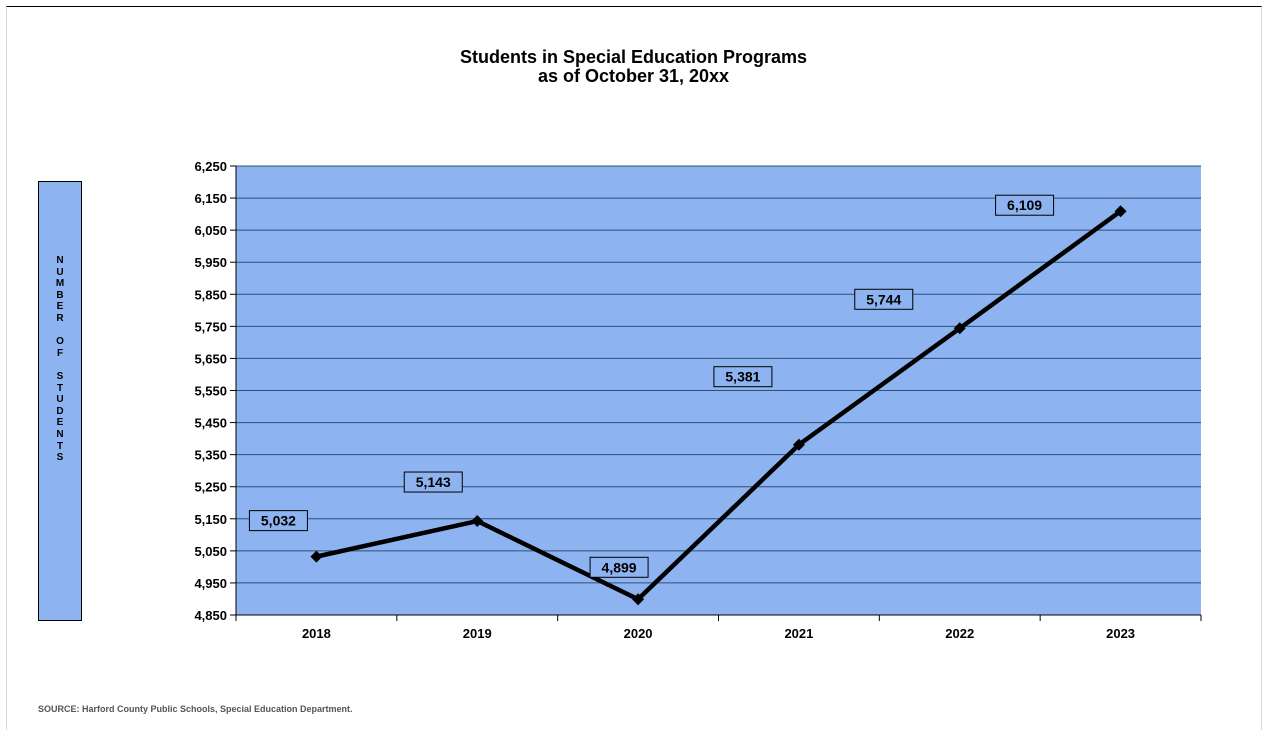  What do you see at coordinates (210, 487) in the screenshot?
I see `y-tick-label: 5,250` at bounding box center [210, 487].